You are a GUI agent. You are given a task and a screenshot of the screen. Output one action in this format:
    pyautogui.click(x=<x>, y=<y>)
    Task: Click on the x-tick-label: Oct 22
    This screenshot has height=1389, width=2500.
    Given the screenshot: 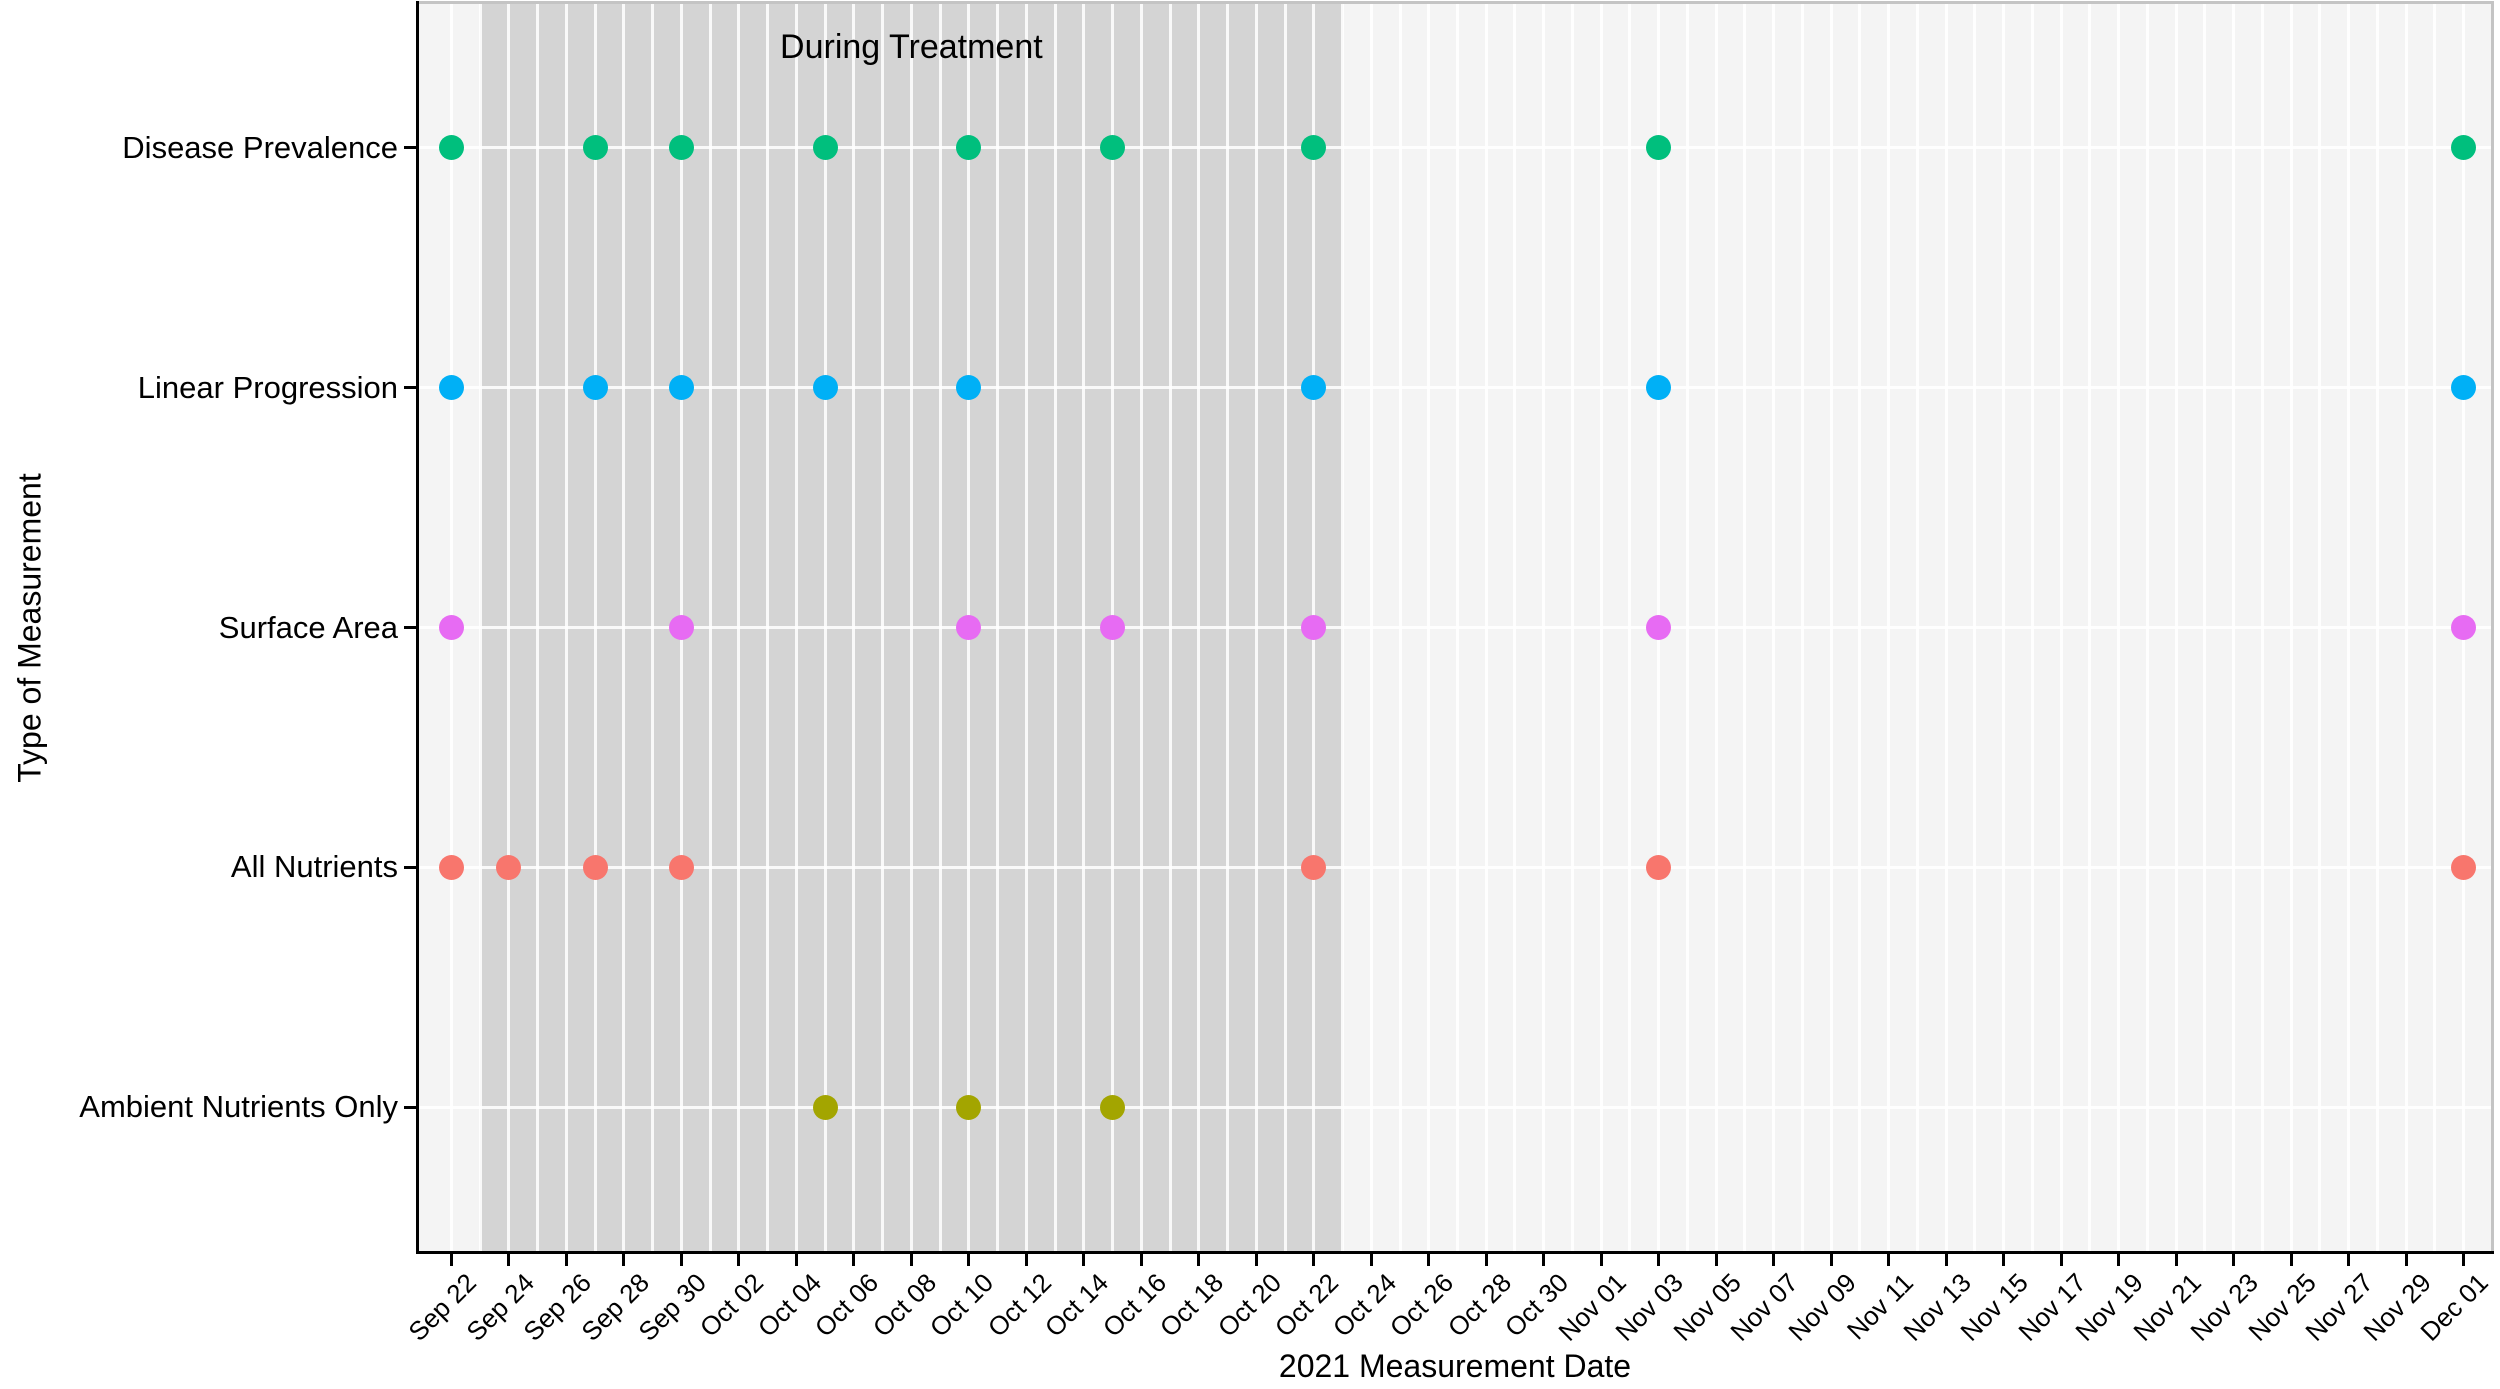 What is the action you would take?
    pyautogui.click(x=1306, y=1305)
    